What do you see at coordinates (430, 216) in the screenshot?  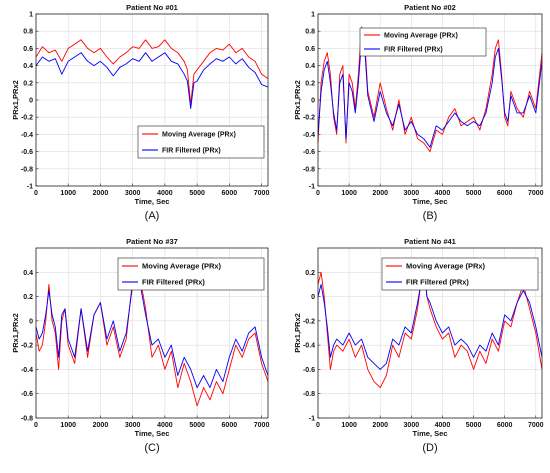 I see `panel-label: (B)` at bounding box center [430, 216].